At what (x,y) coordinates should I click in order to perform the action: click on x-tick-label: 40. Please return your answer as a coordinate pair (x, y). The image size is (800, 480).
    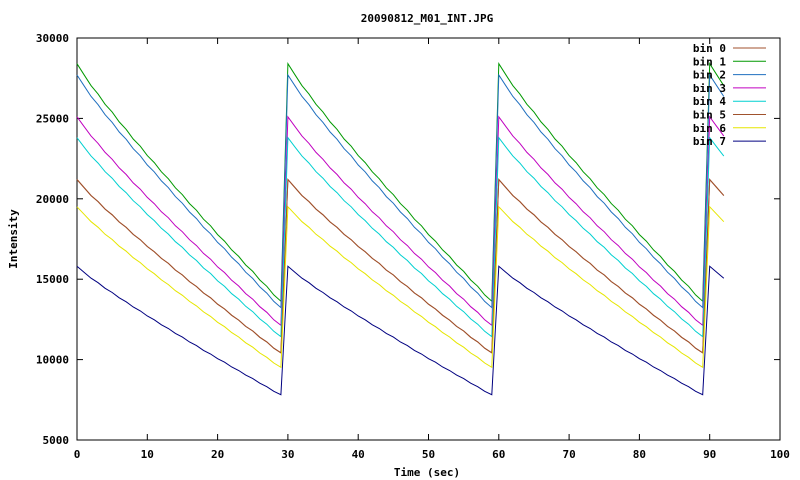
    Looking at the image, I should click on (358, 454).